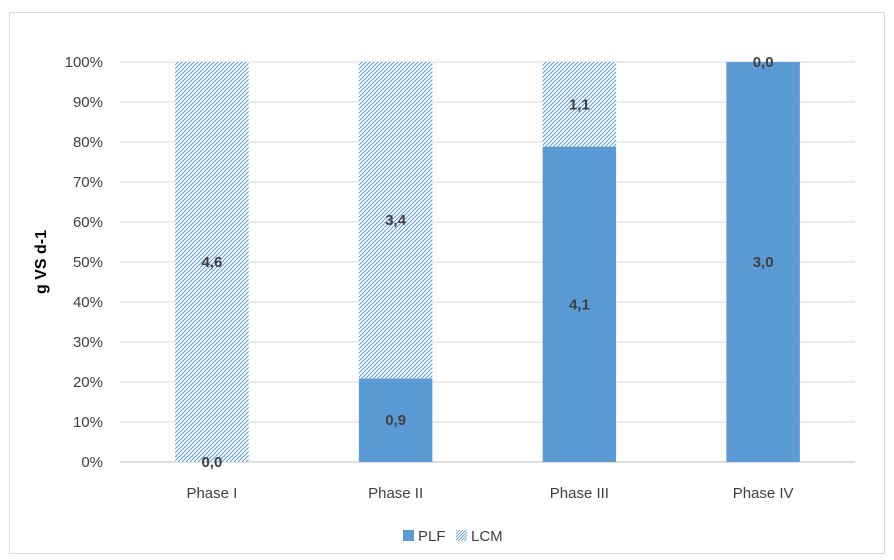 Image resolution: width=894 pixels, height=560 pixels. I want to click on y-tick-label: 10%, so click(88, 422).